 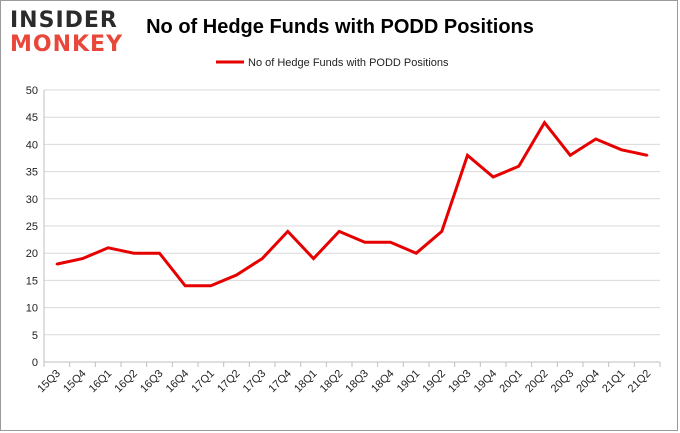 What do you see at coordinates (348, 63) in the screenshot?
I see `legend-label: No of Hedge Funds with PODD Positions` at bounding box center [348, 63].